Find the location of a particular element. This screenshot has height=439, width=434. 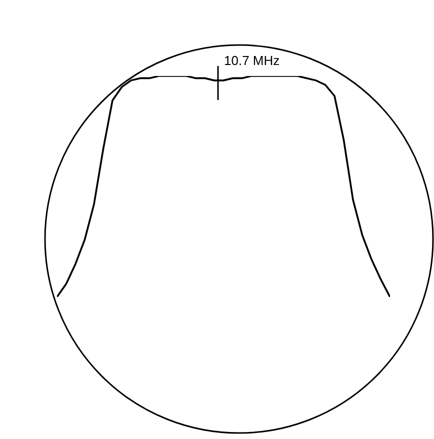

text: 10.7 MHz is located at coordinates (252, 60).